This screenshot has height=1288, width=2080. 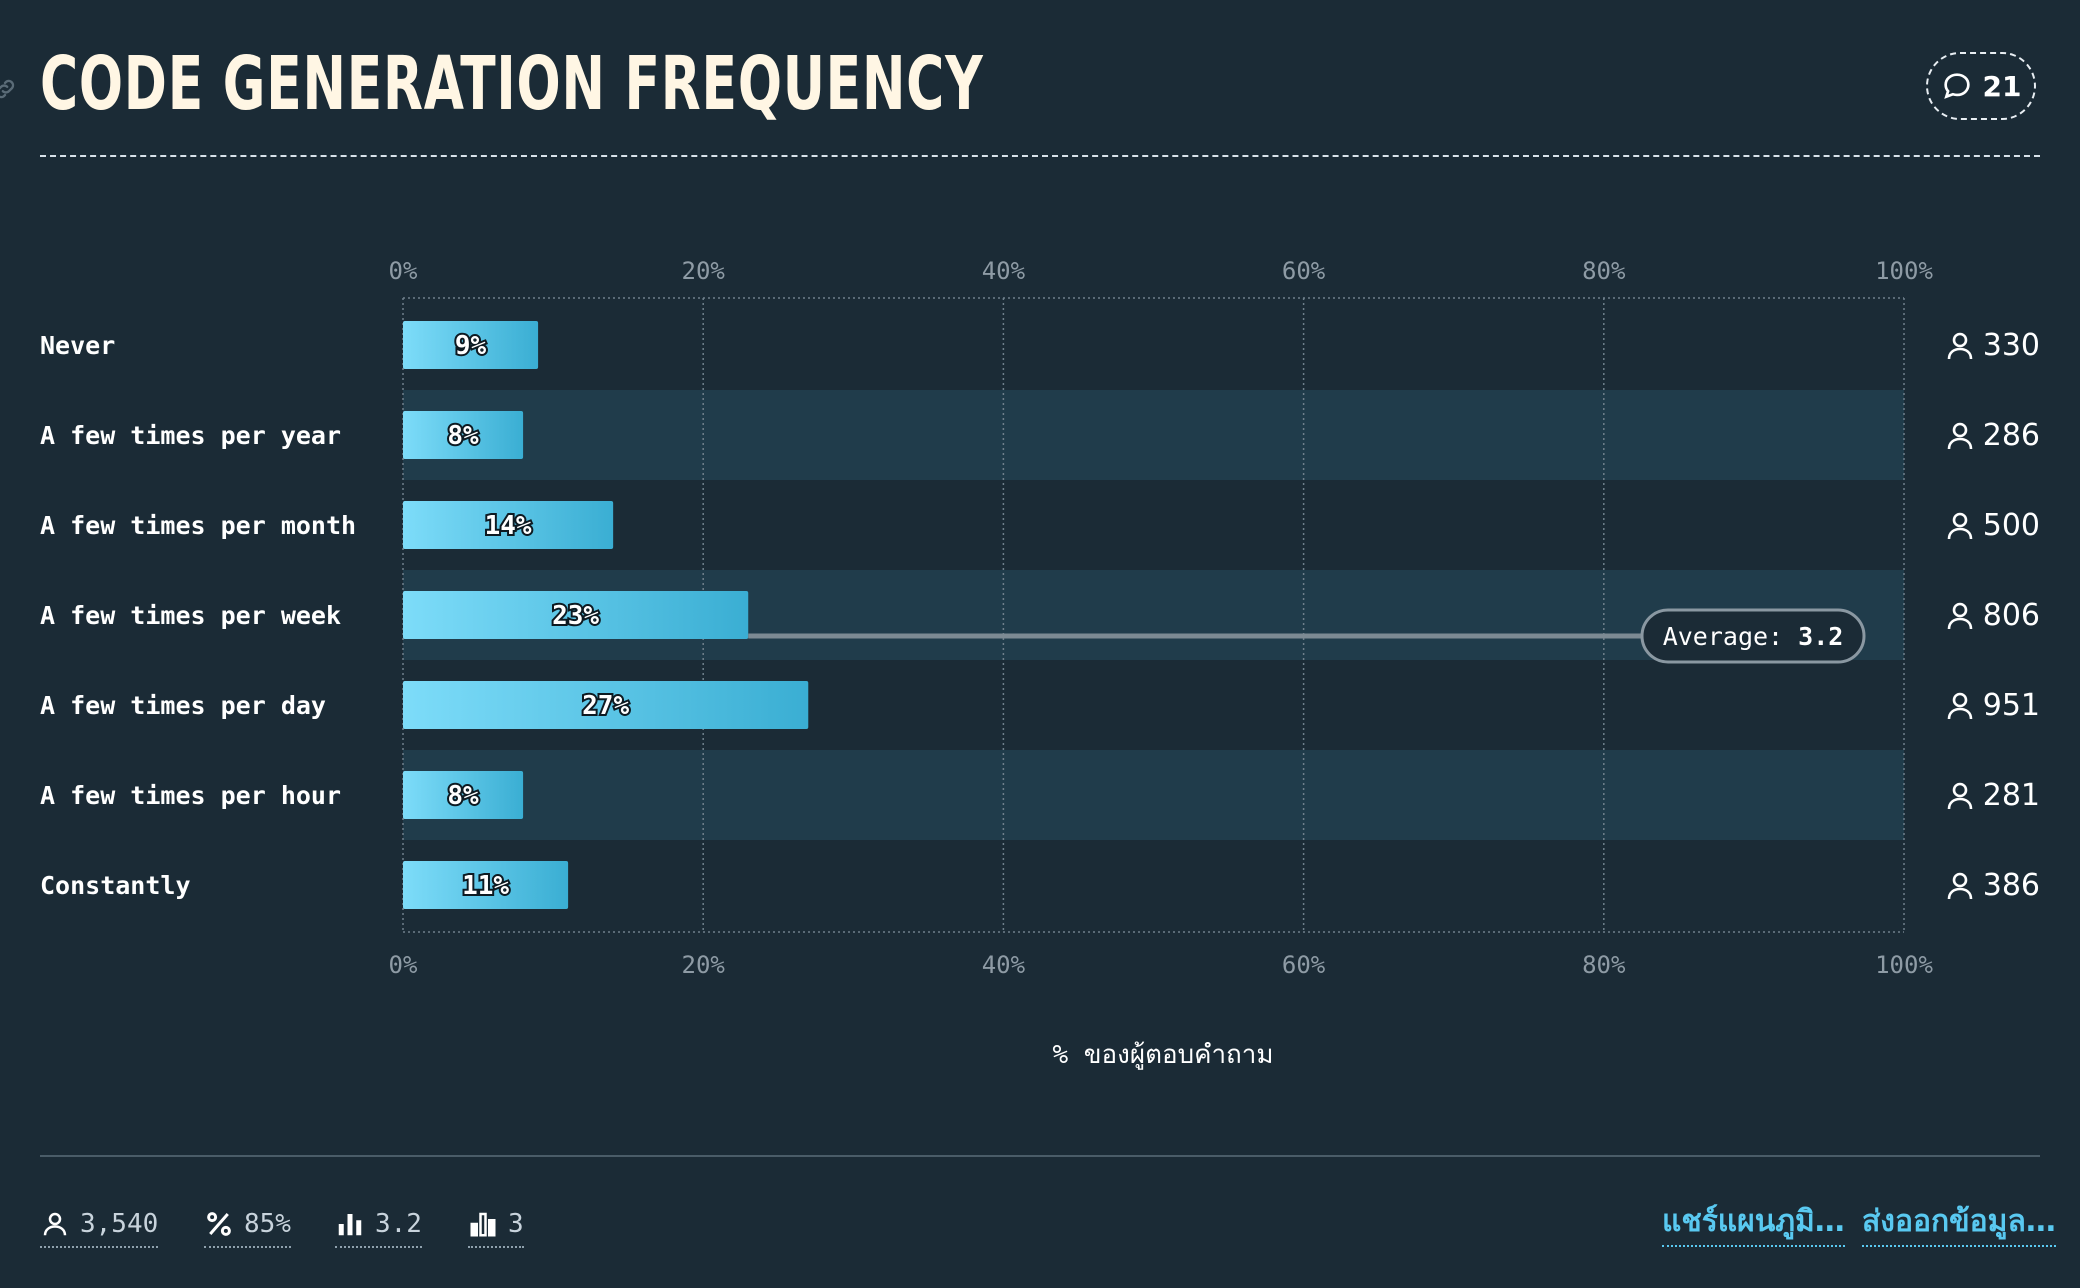 What do you see at coordinates (1604, 965) in the screenshot?
I see `x-tick-label-bottom: 80%` at bounding box center [1604, 965].